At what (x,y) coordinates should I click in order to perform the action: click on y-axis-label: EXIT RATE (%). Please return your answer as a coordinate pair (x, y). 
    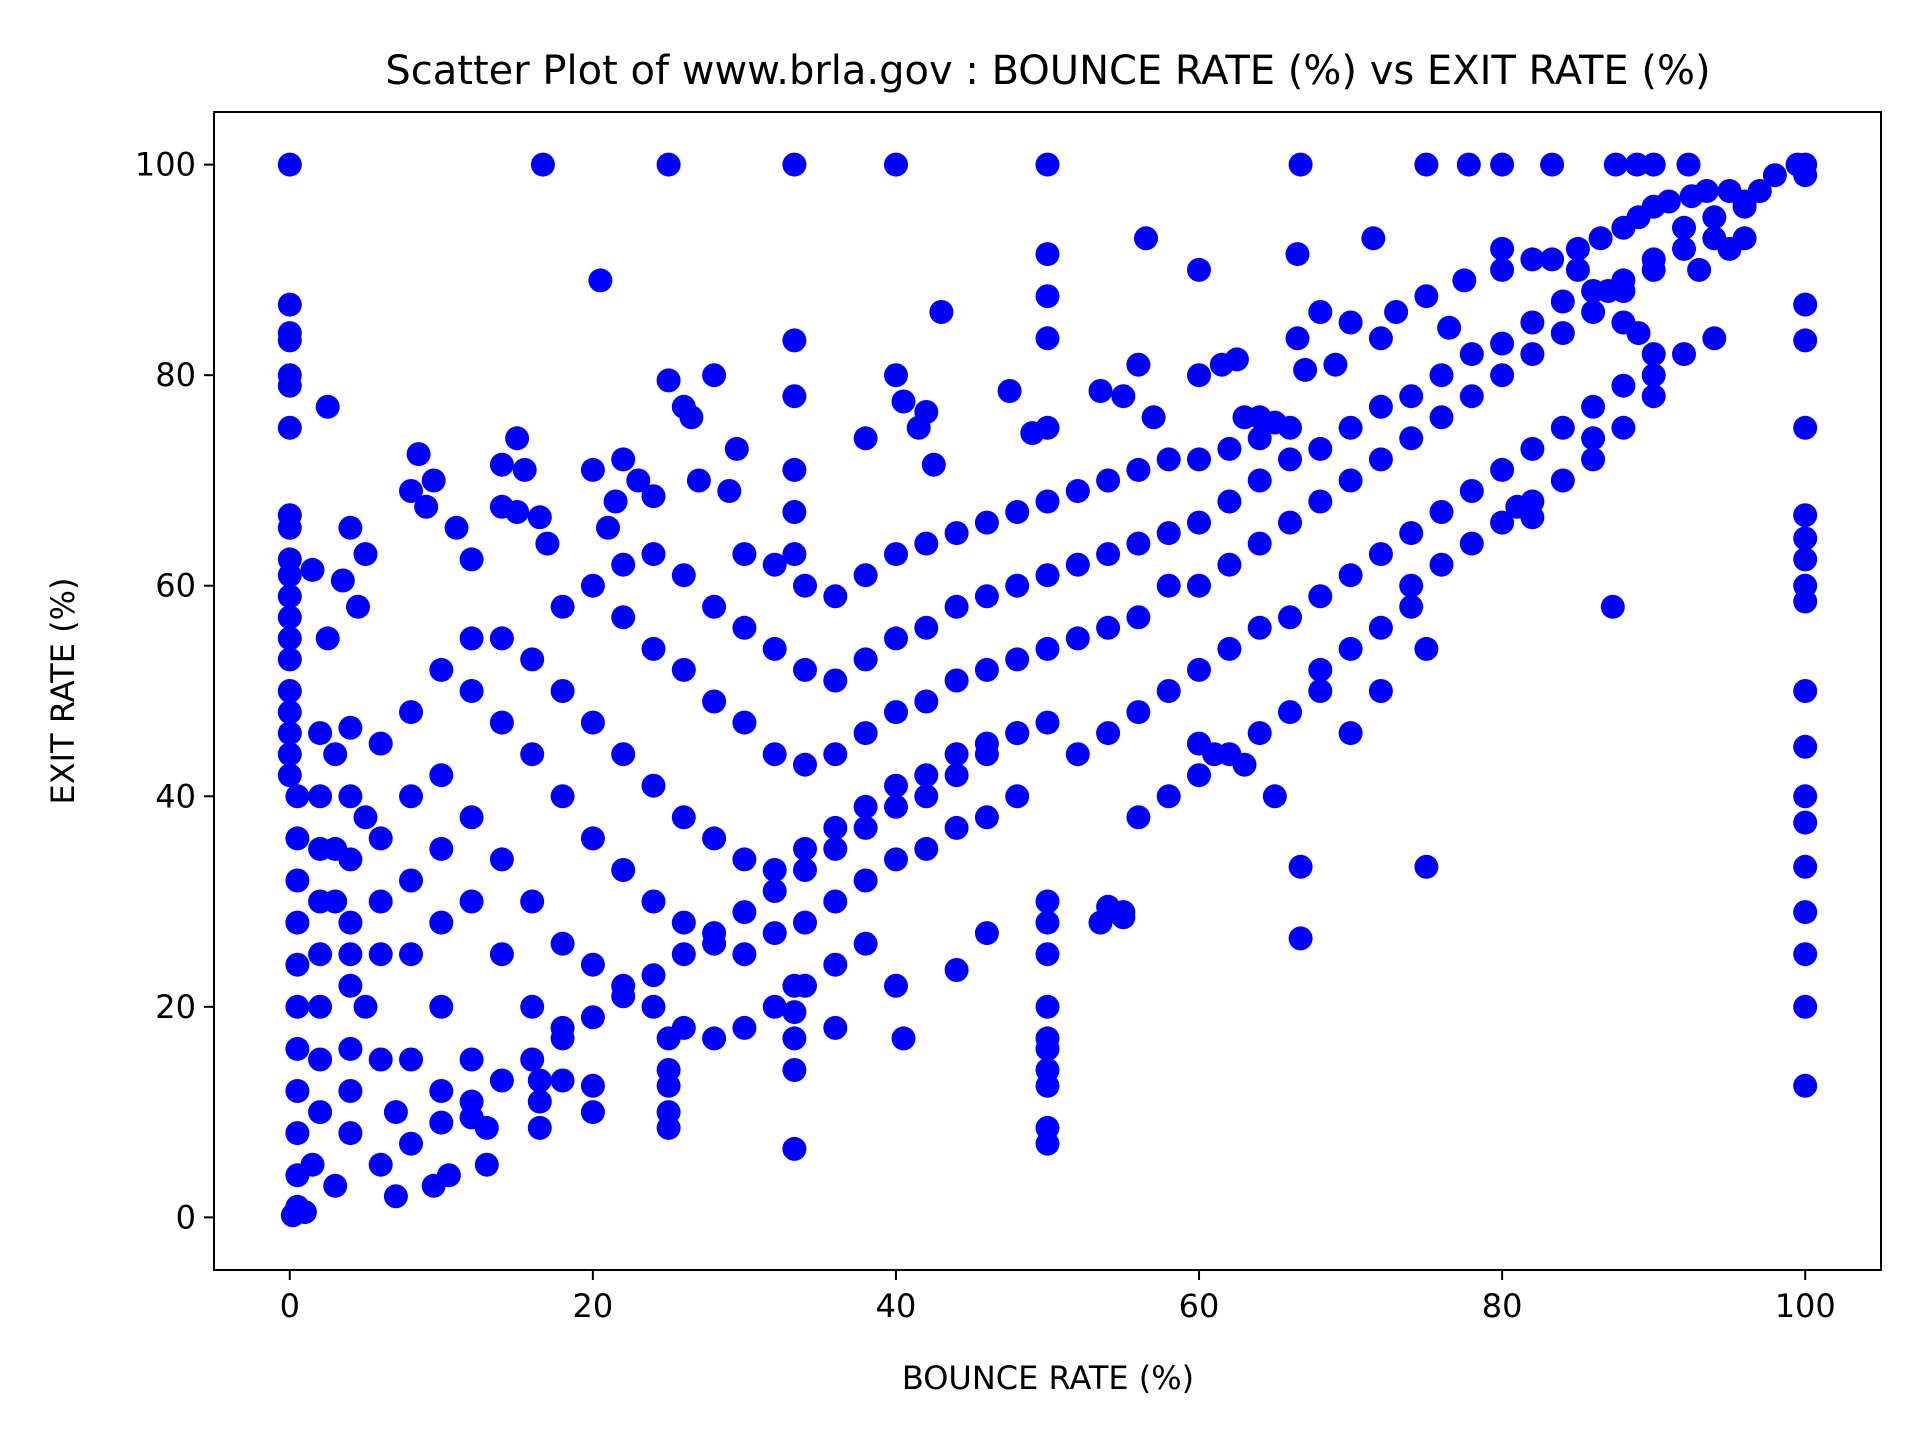
    Looking at the image, I should click on (63, 691).